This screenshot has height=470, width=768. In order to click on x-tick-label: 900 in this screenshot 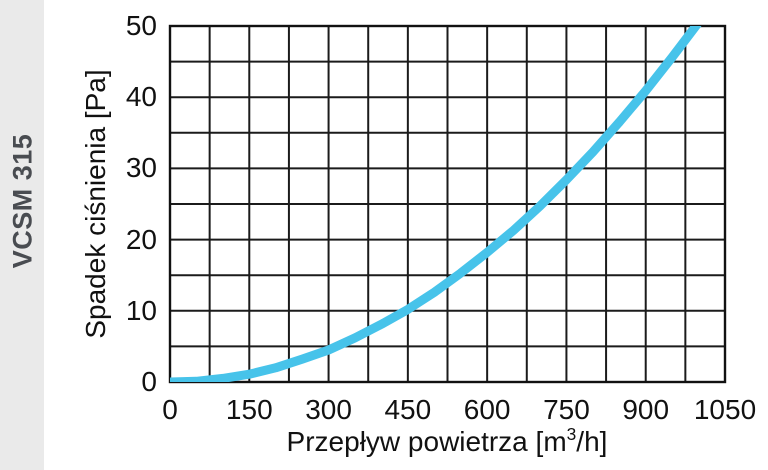, I will do `click(646, 409)`.